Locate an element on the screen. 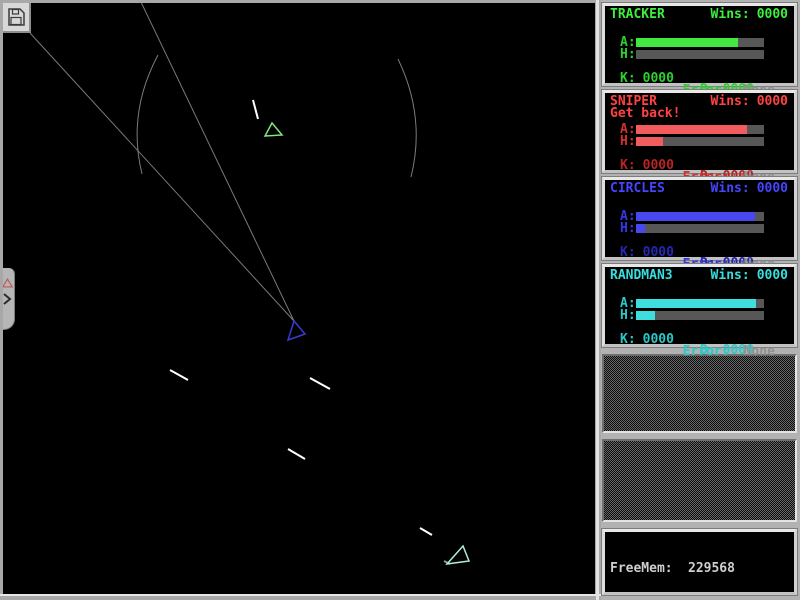 The height and width of the screenshot is (600, 800). window-frame-bottom is located at coordinates (300, 595).